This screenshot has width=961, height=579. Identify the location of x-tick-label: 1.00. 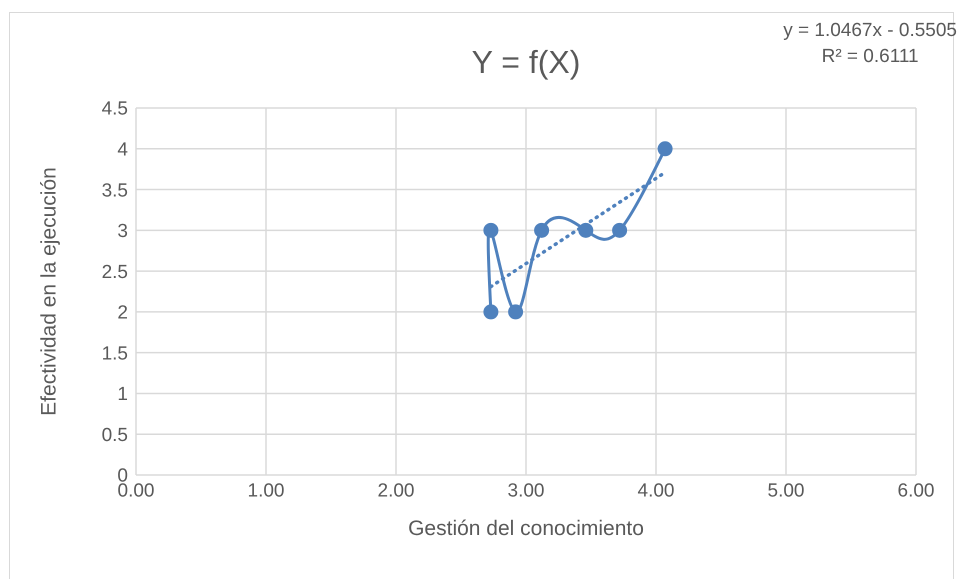
(266, 491).